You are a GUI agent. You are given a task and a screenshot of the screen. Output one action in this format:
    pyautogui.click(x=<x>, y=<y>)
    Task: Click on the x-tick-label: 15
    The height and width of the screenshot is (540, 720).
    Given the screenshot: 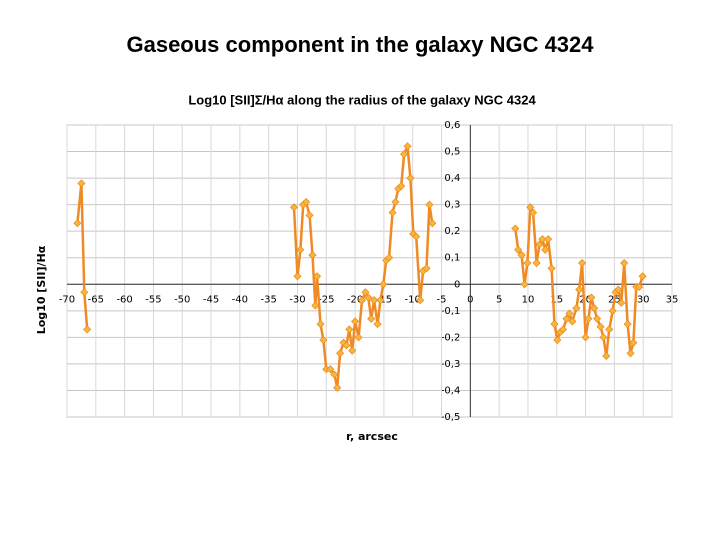 What is the action you would take?
    pyautogui.click(x=556, y=299)
    